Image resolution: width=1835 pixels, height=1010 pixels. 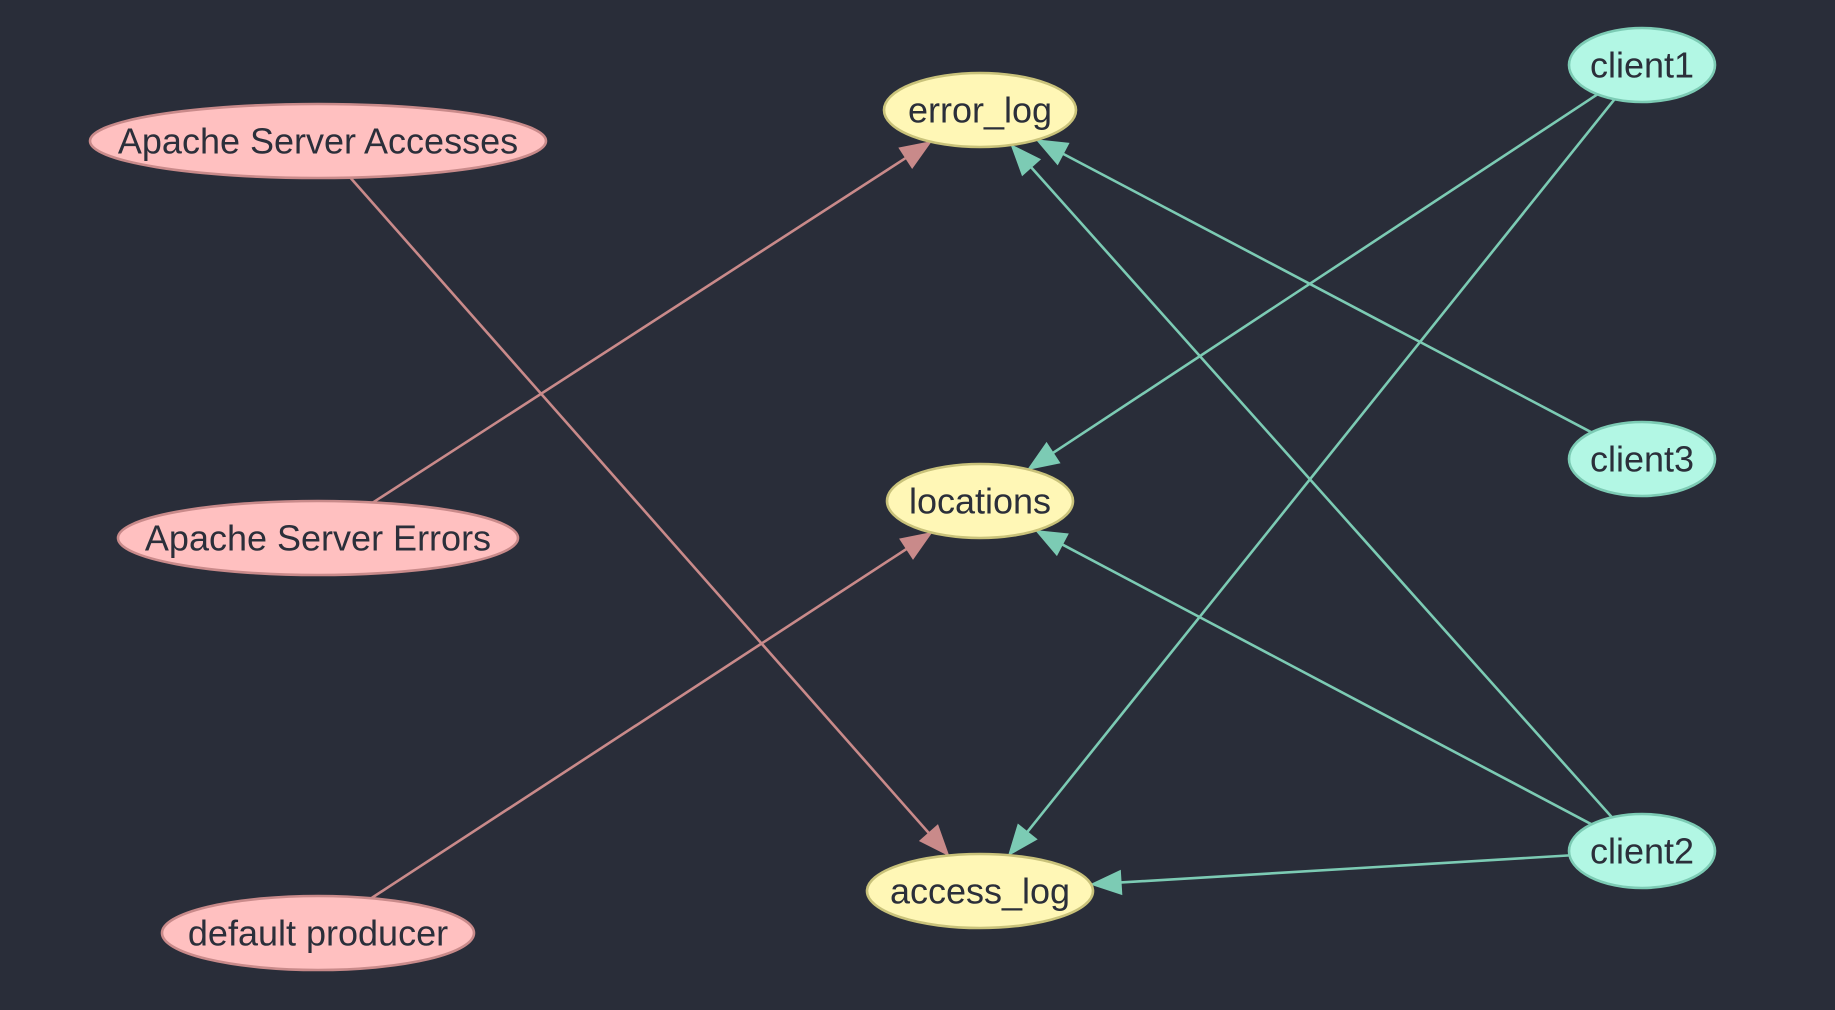 I want to click on node-locations-label: locations, so click(x=980, y=501).